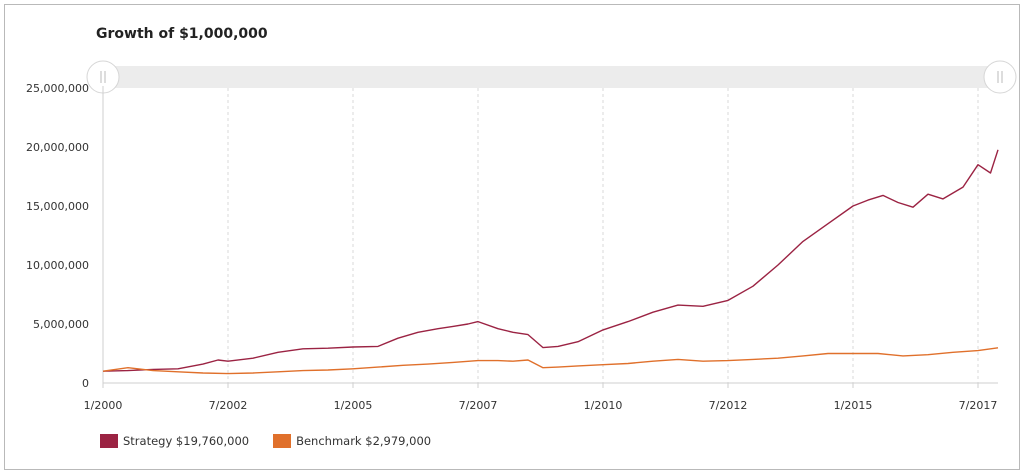  I want to click on x-tick-label: 7/2017, so click(978, 405).